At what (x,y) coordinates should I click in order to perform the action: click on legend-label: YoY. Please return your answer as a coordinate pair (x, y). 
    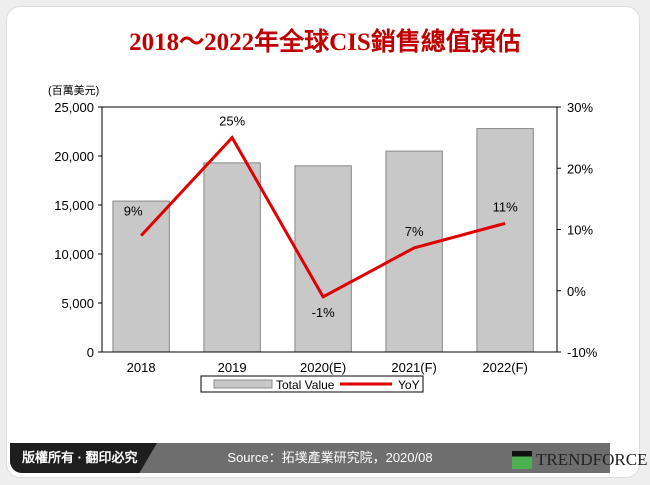
    Looking at the image, I should click on (409, 385).